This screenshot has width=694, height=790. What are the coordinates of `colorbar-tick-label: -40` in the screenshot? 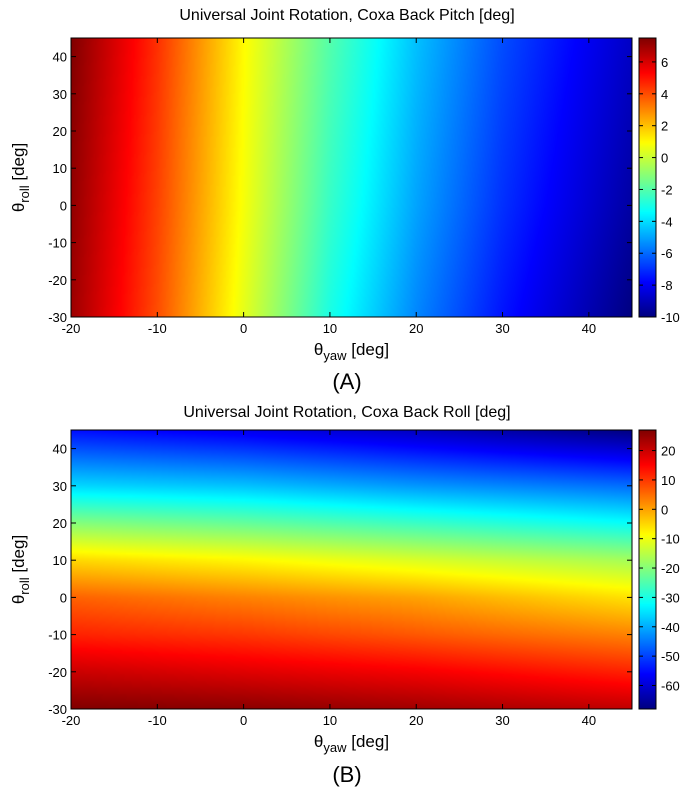 It's located at (670, 627).